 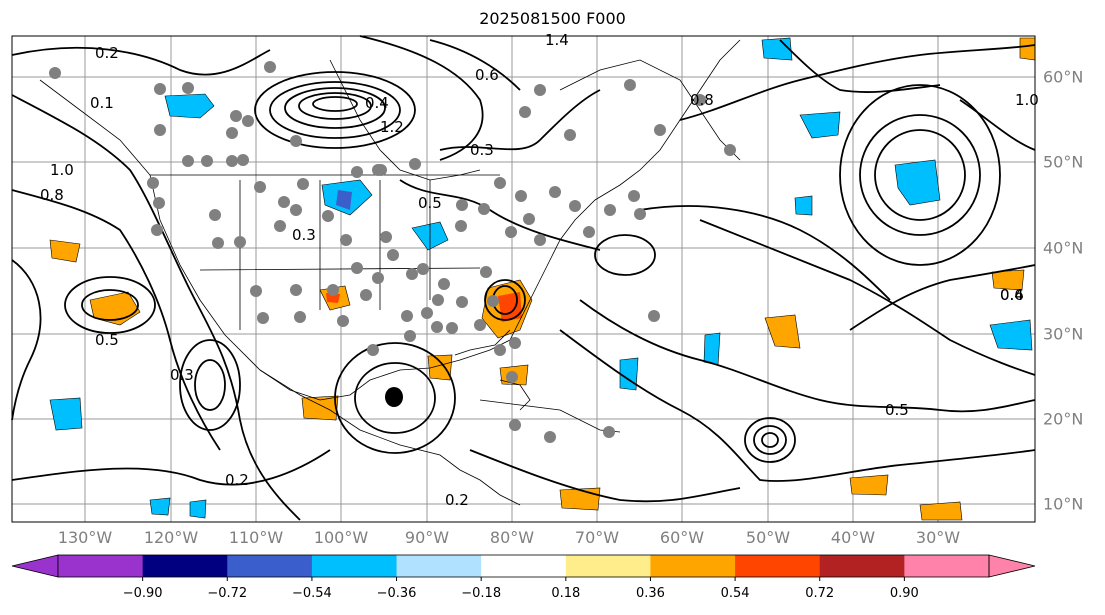 I want to click on longitude-label: 30°W, so click(x=938, y=537).